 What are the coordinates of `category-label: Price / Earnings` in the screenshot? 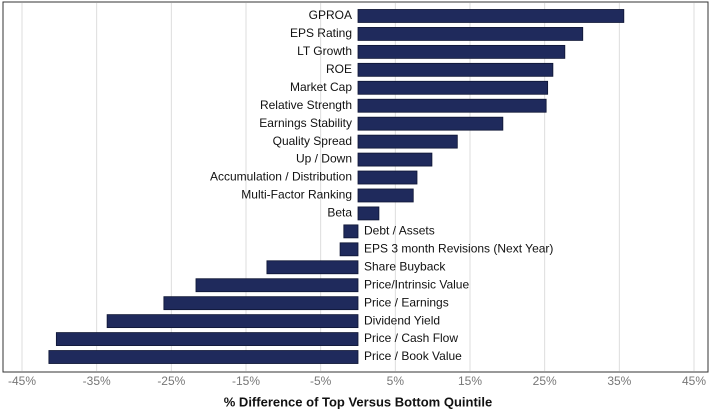 It's located at (406, 302).